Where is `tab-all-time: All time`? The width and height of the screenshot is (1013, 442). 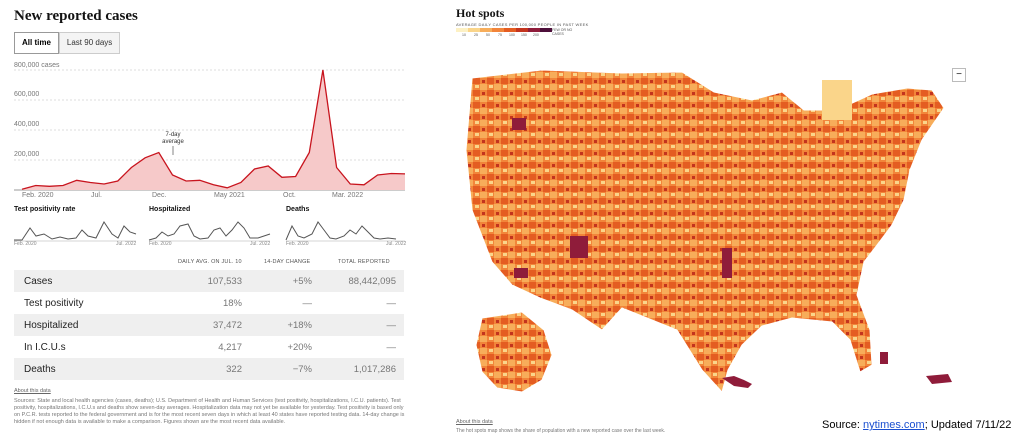
tab-all-time: All time is located at coordinates (36, 43).